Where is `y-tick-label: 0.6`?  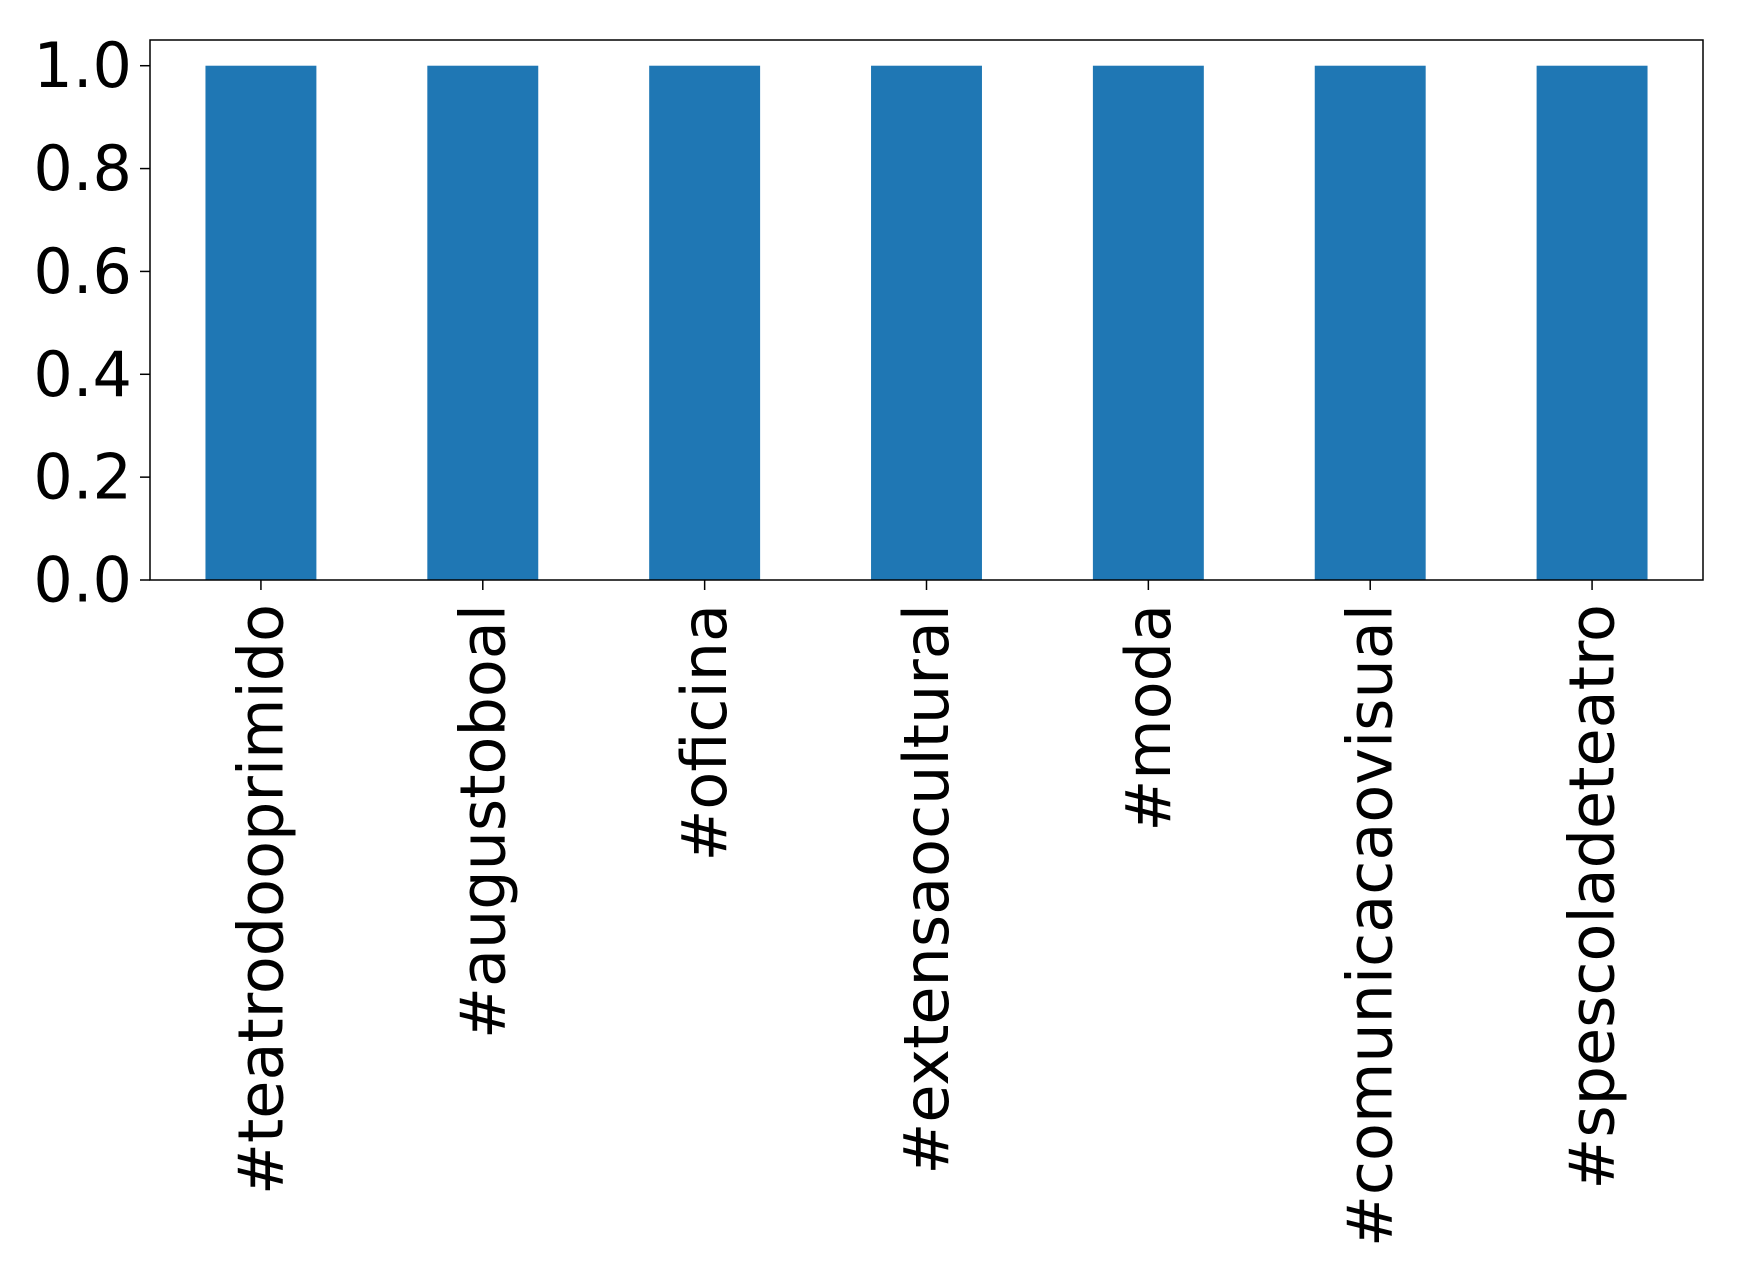 y-tick-label: 0.6 is located at coordinates (82, 271).